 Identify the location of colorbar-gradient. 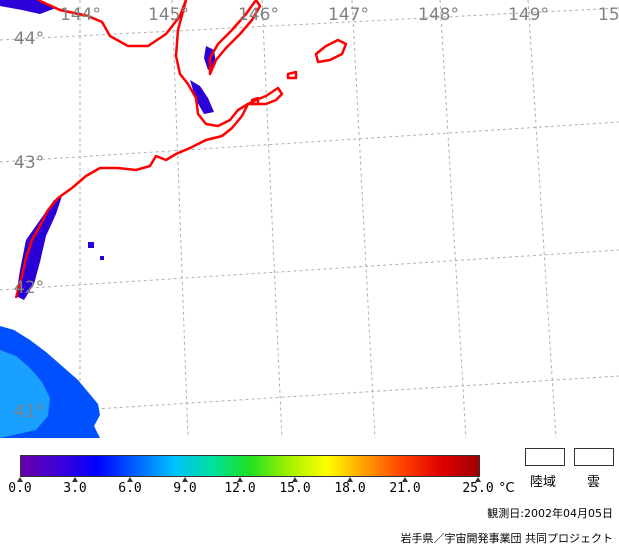
(250, 466).